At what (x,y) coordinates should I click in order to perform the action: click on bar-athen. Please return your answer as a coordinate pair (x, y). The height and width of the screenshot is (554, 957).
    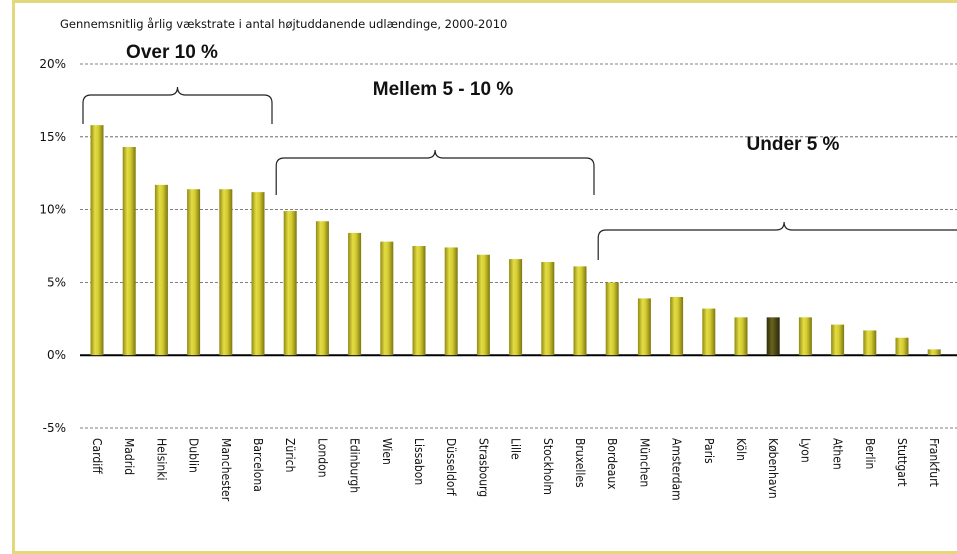
    Looking at the image, I should click on (838, 340).